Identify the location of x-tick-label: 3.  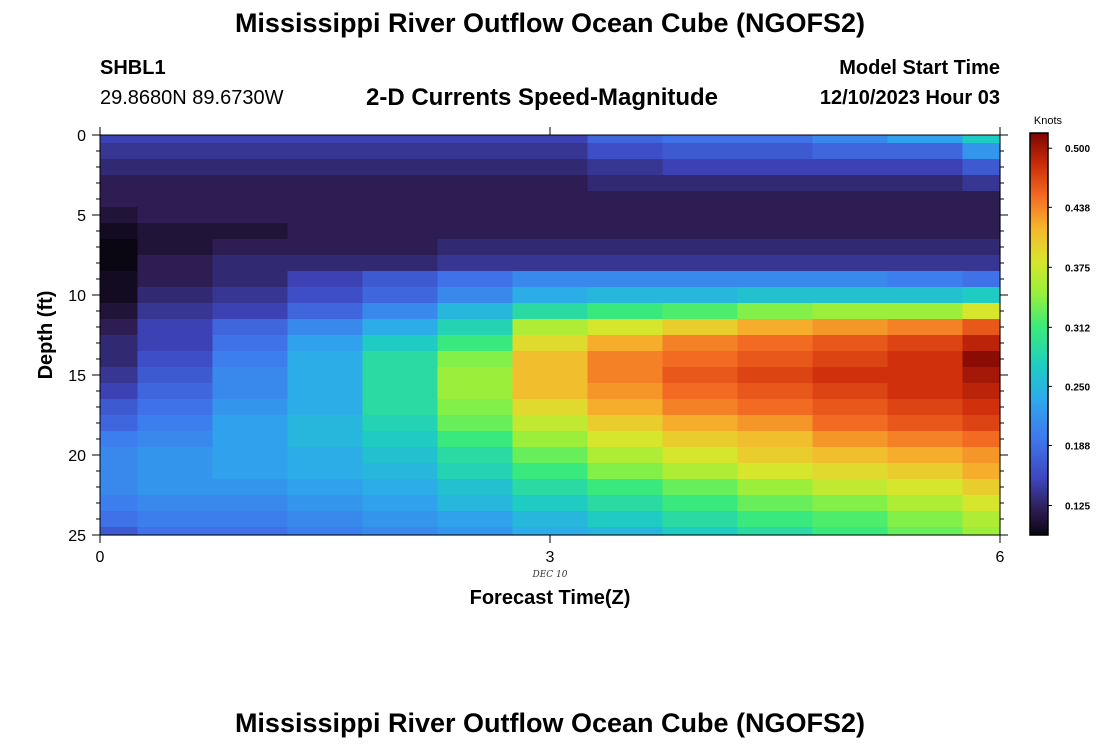
(550, 557).